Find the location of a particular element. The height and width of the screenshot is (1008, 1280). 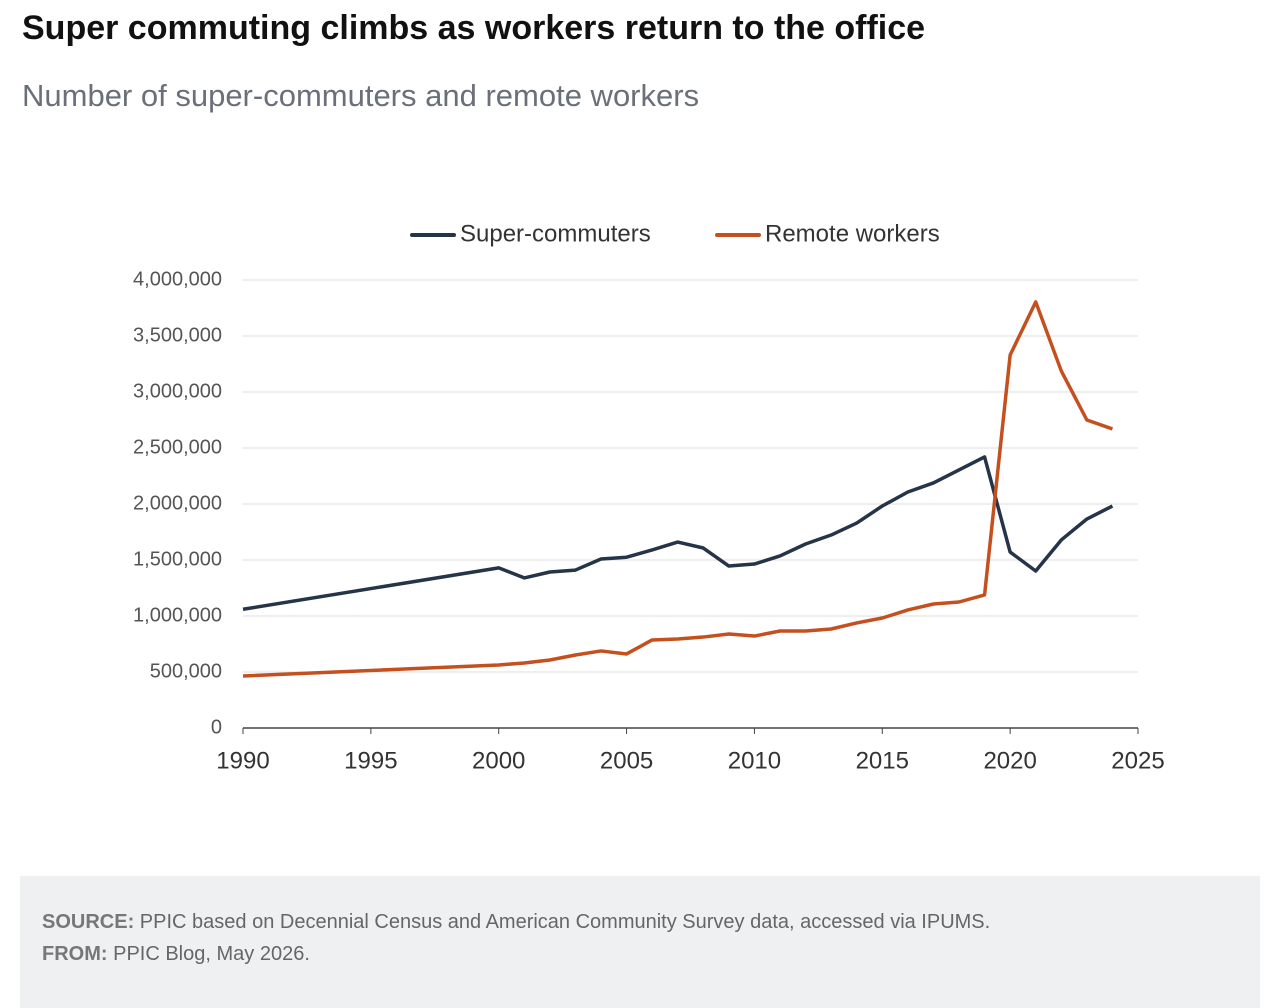

from-line: FROM: PPIC Blog, May 2026. is located at coordinates (640, 954).